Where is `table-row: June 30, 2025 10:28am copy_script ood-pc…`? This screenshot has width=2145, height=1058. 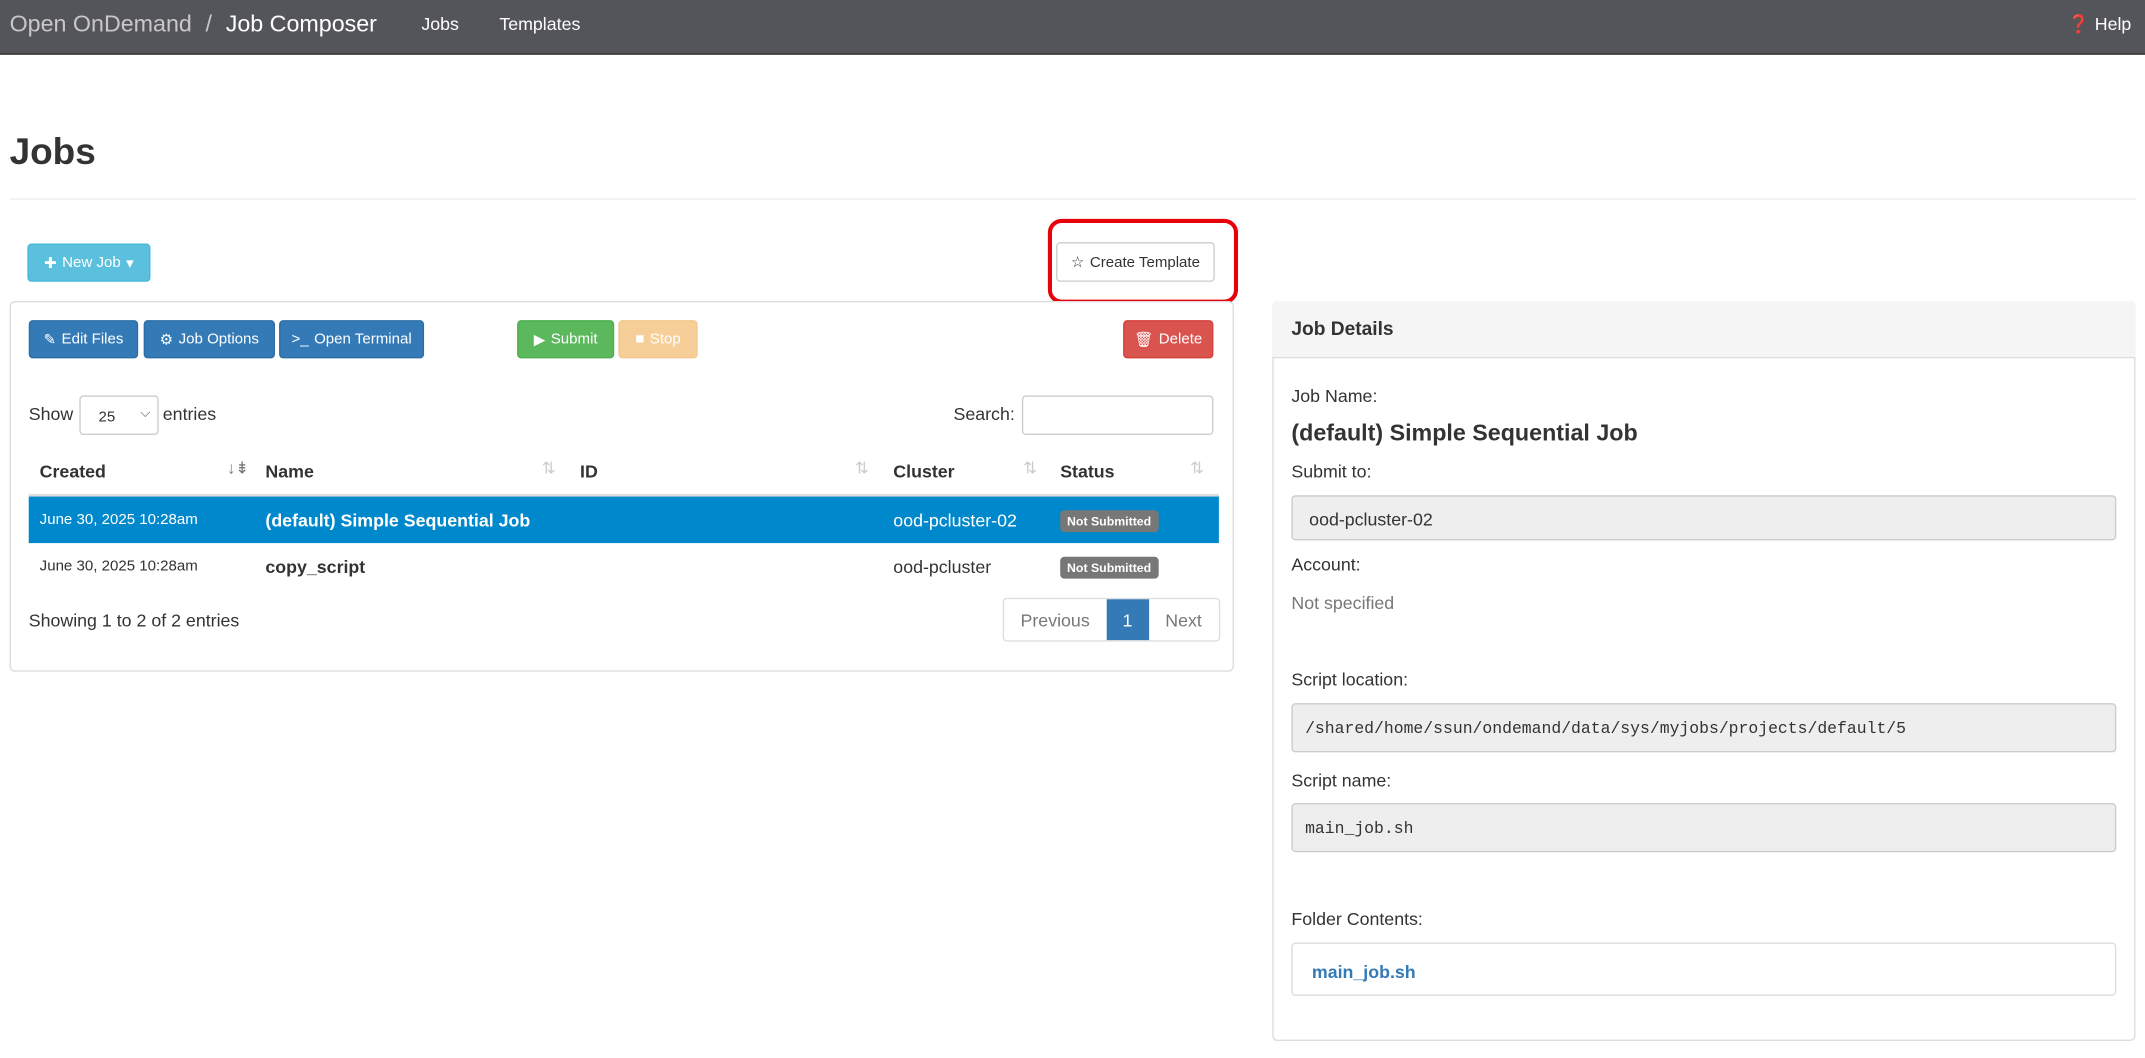 table-row: June 30, 2025 10:28am copy_script ood-pc… is located at coordinates (624, 566).